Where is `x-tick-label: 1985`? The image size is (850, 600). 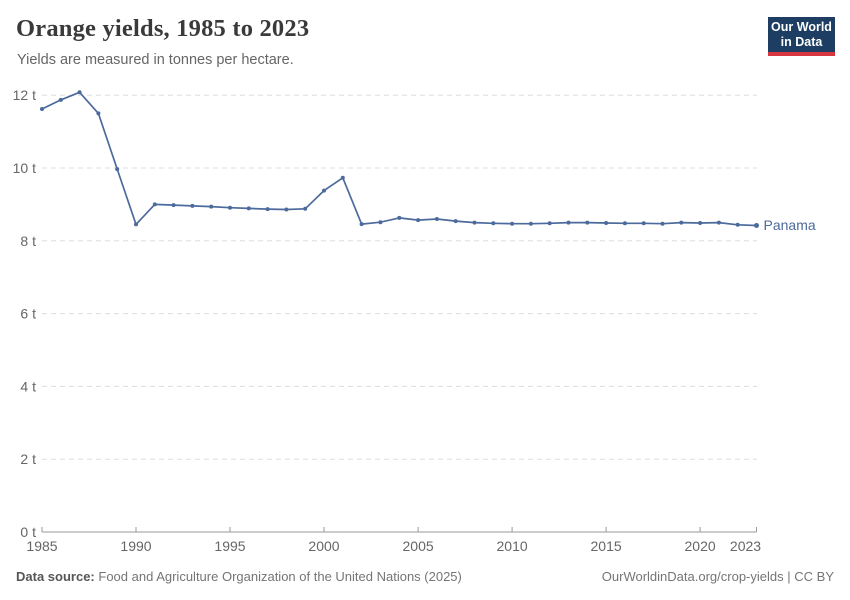
x-tick-label: 1985 is located at coordinates (41, 546).